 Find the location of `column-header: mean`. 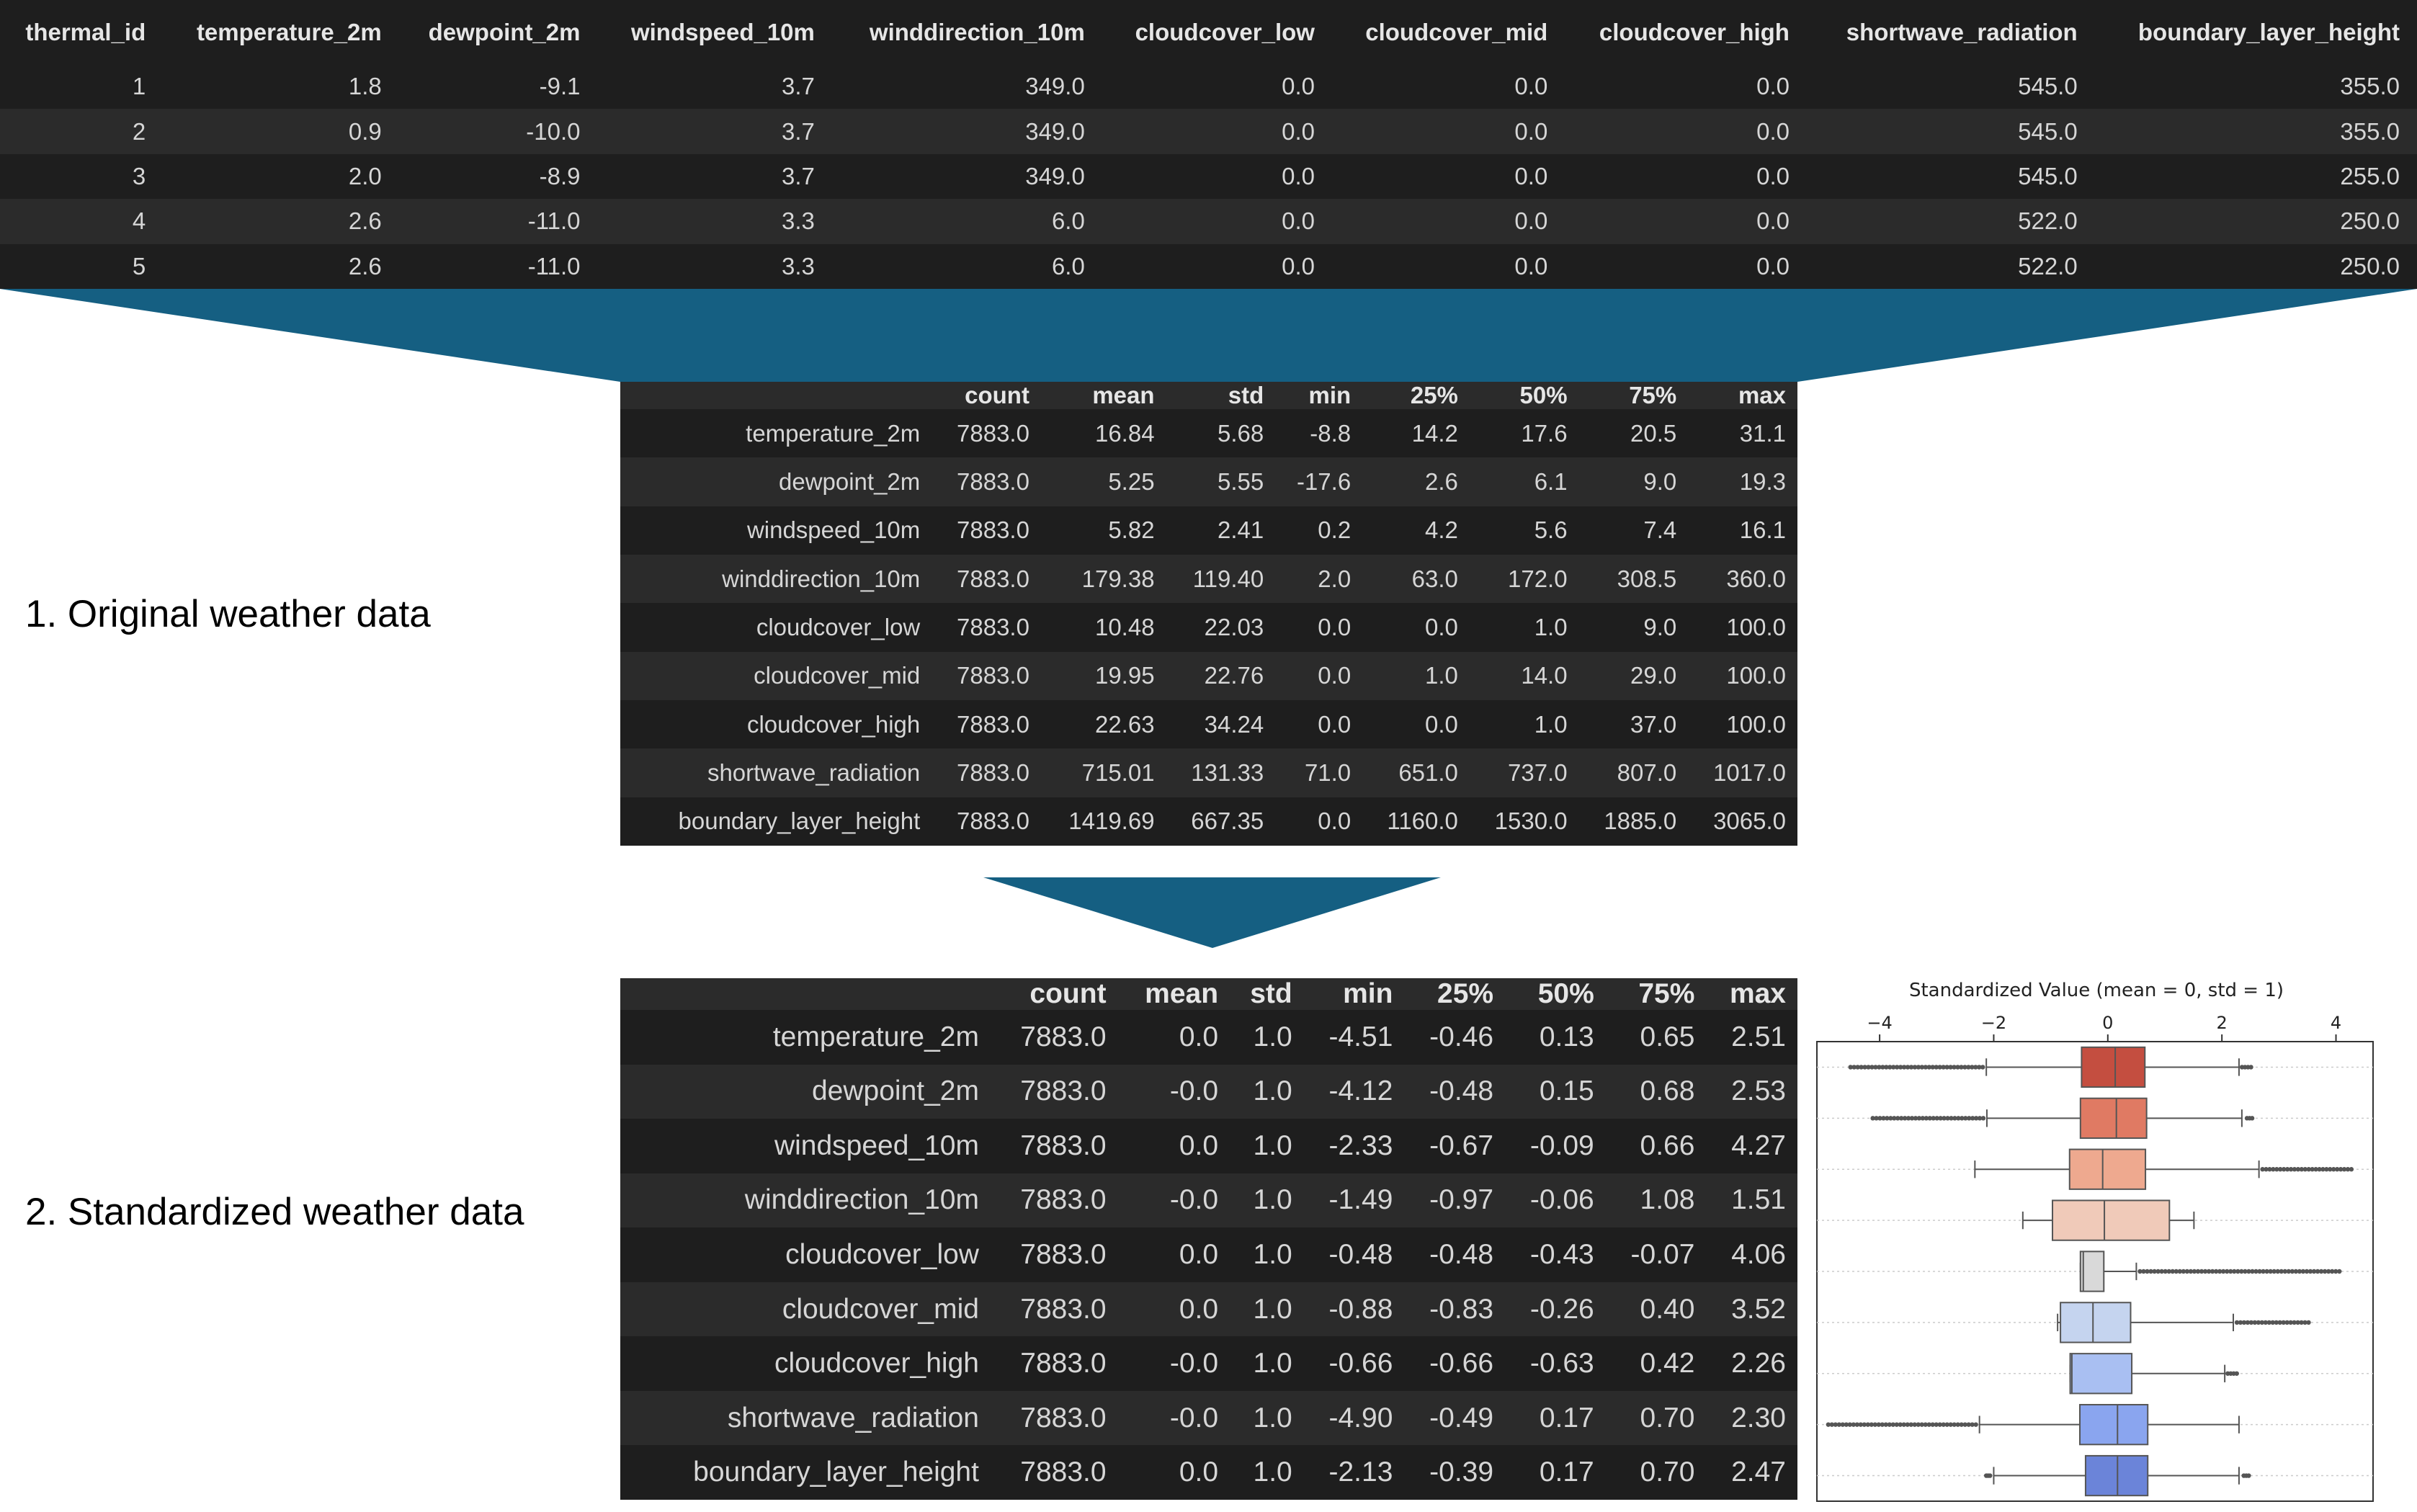

column-header: mean is located at coordinates (1182, 993).